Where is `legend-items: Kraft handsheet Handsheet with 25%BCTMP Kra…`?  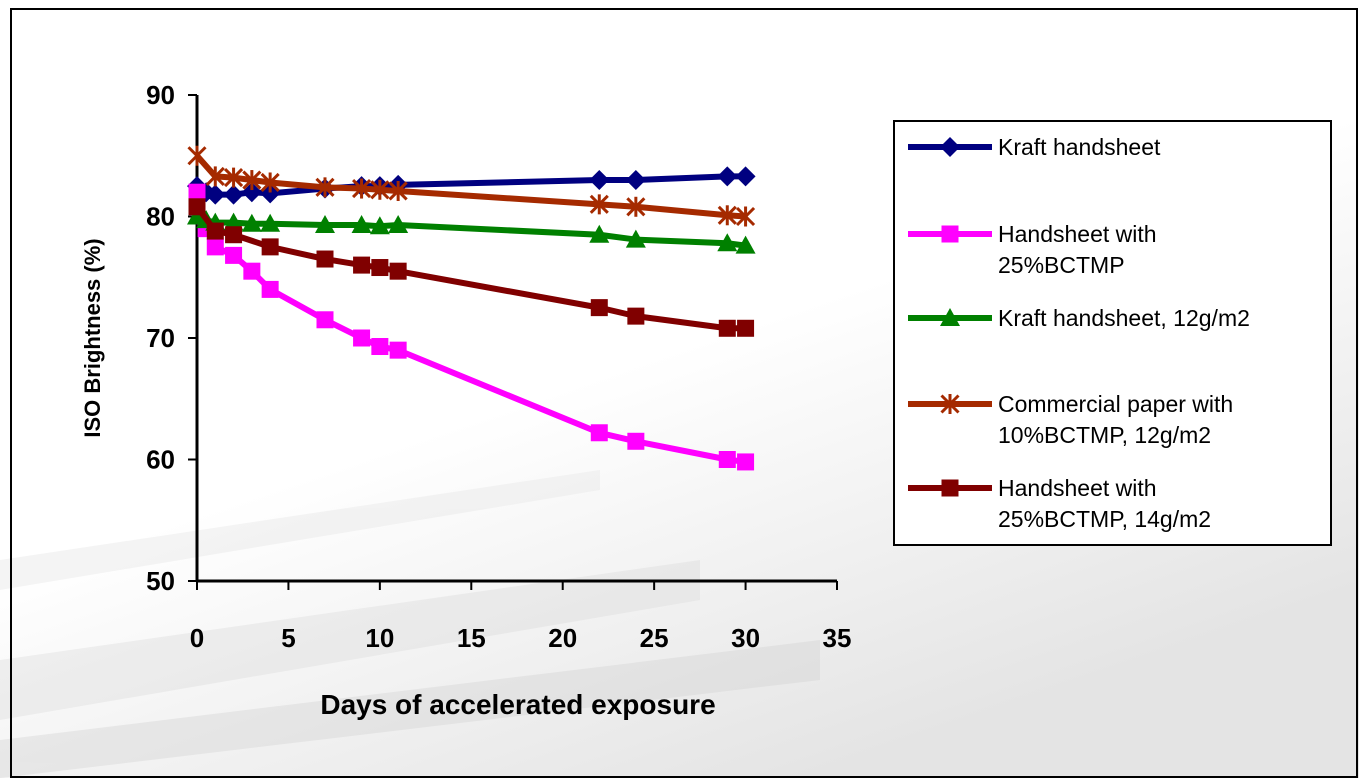
legend-items: Kraft handsheet Handsheet with 25%BCTMP Kra… is located at coordinates (1079, 333).